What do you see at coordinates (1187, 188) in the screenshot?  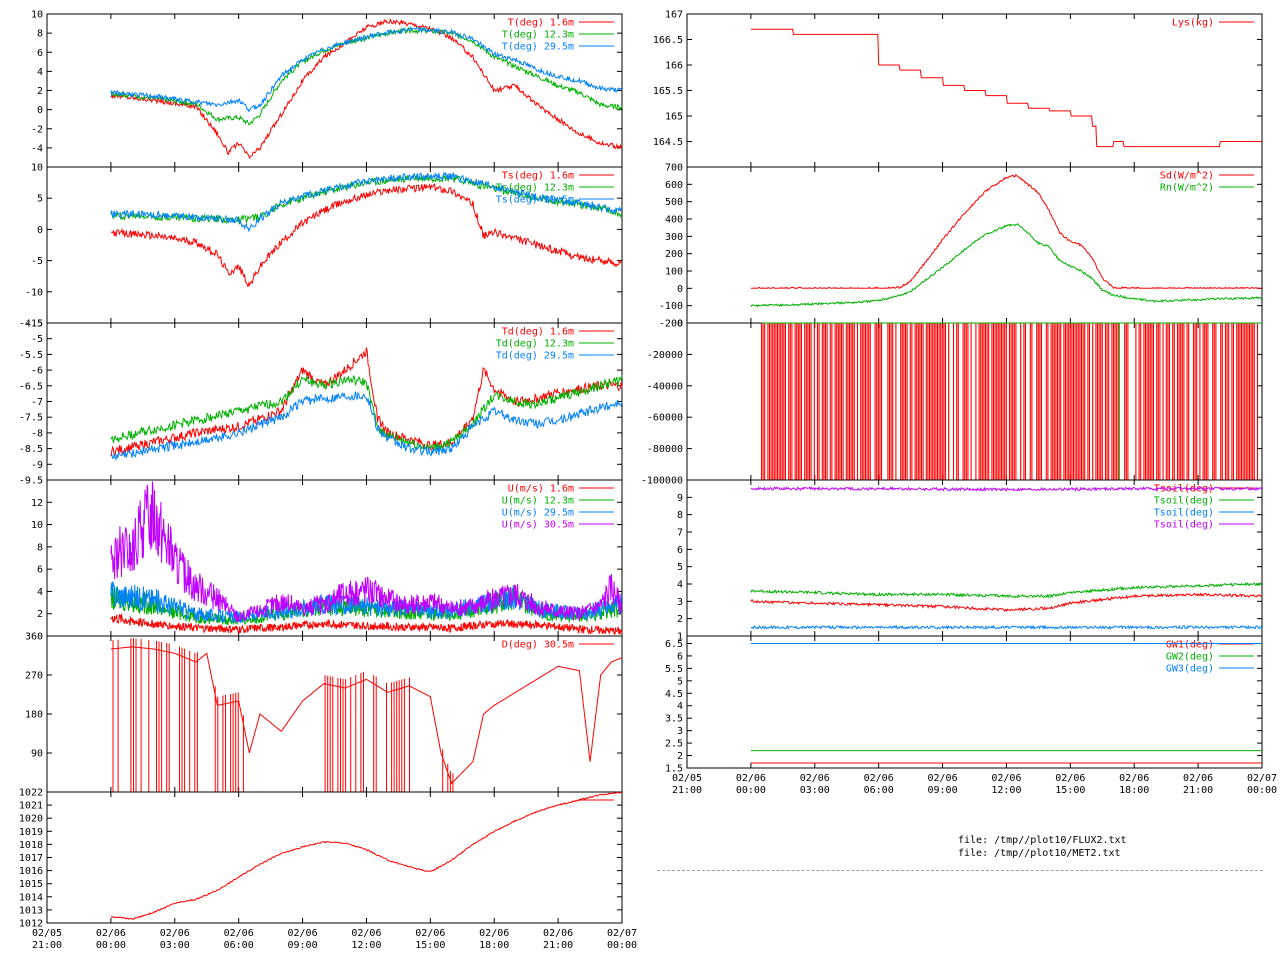 I see `legend-label: Rn(W/m^2)` at bounding box center [1187, 188].